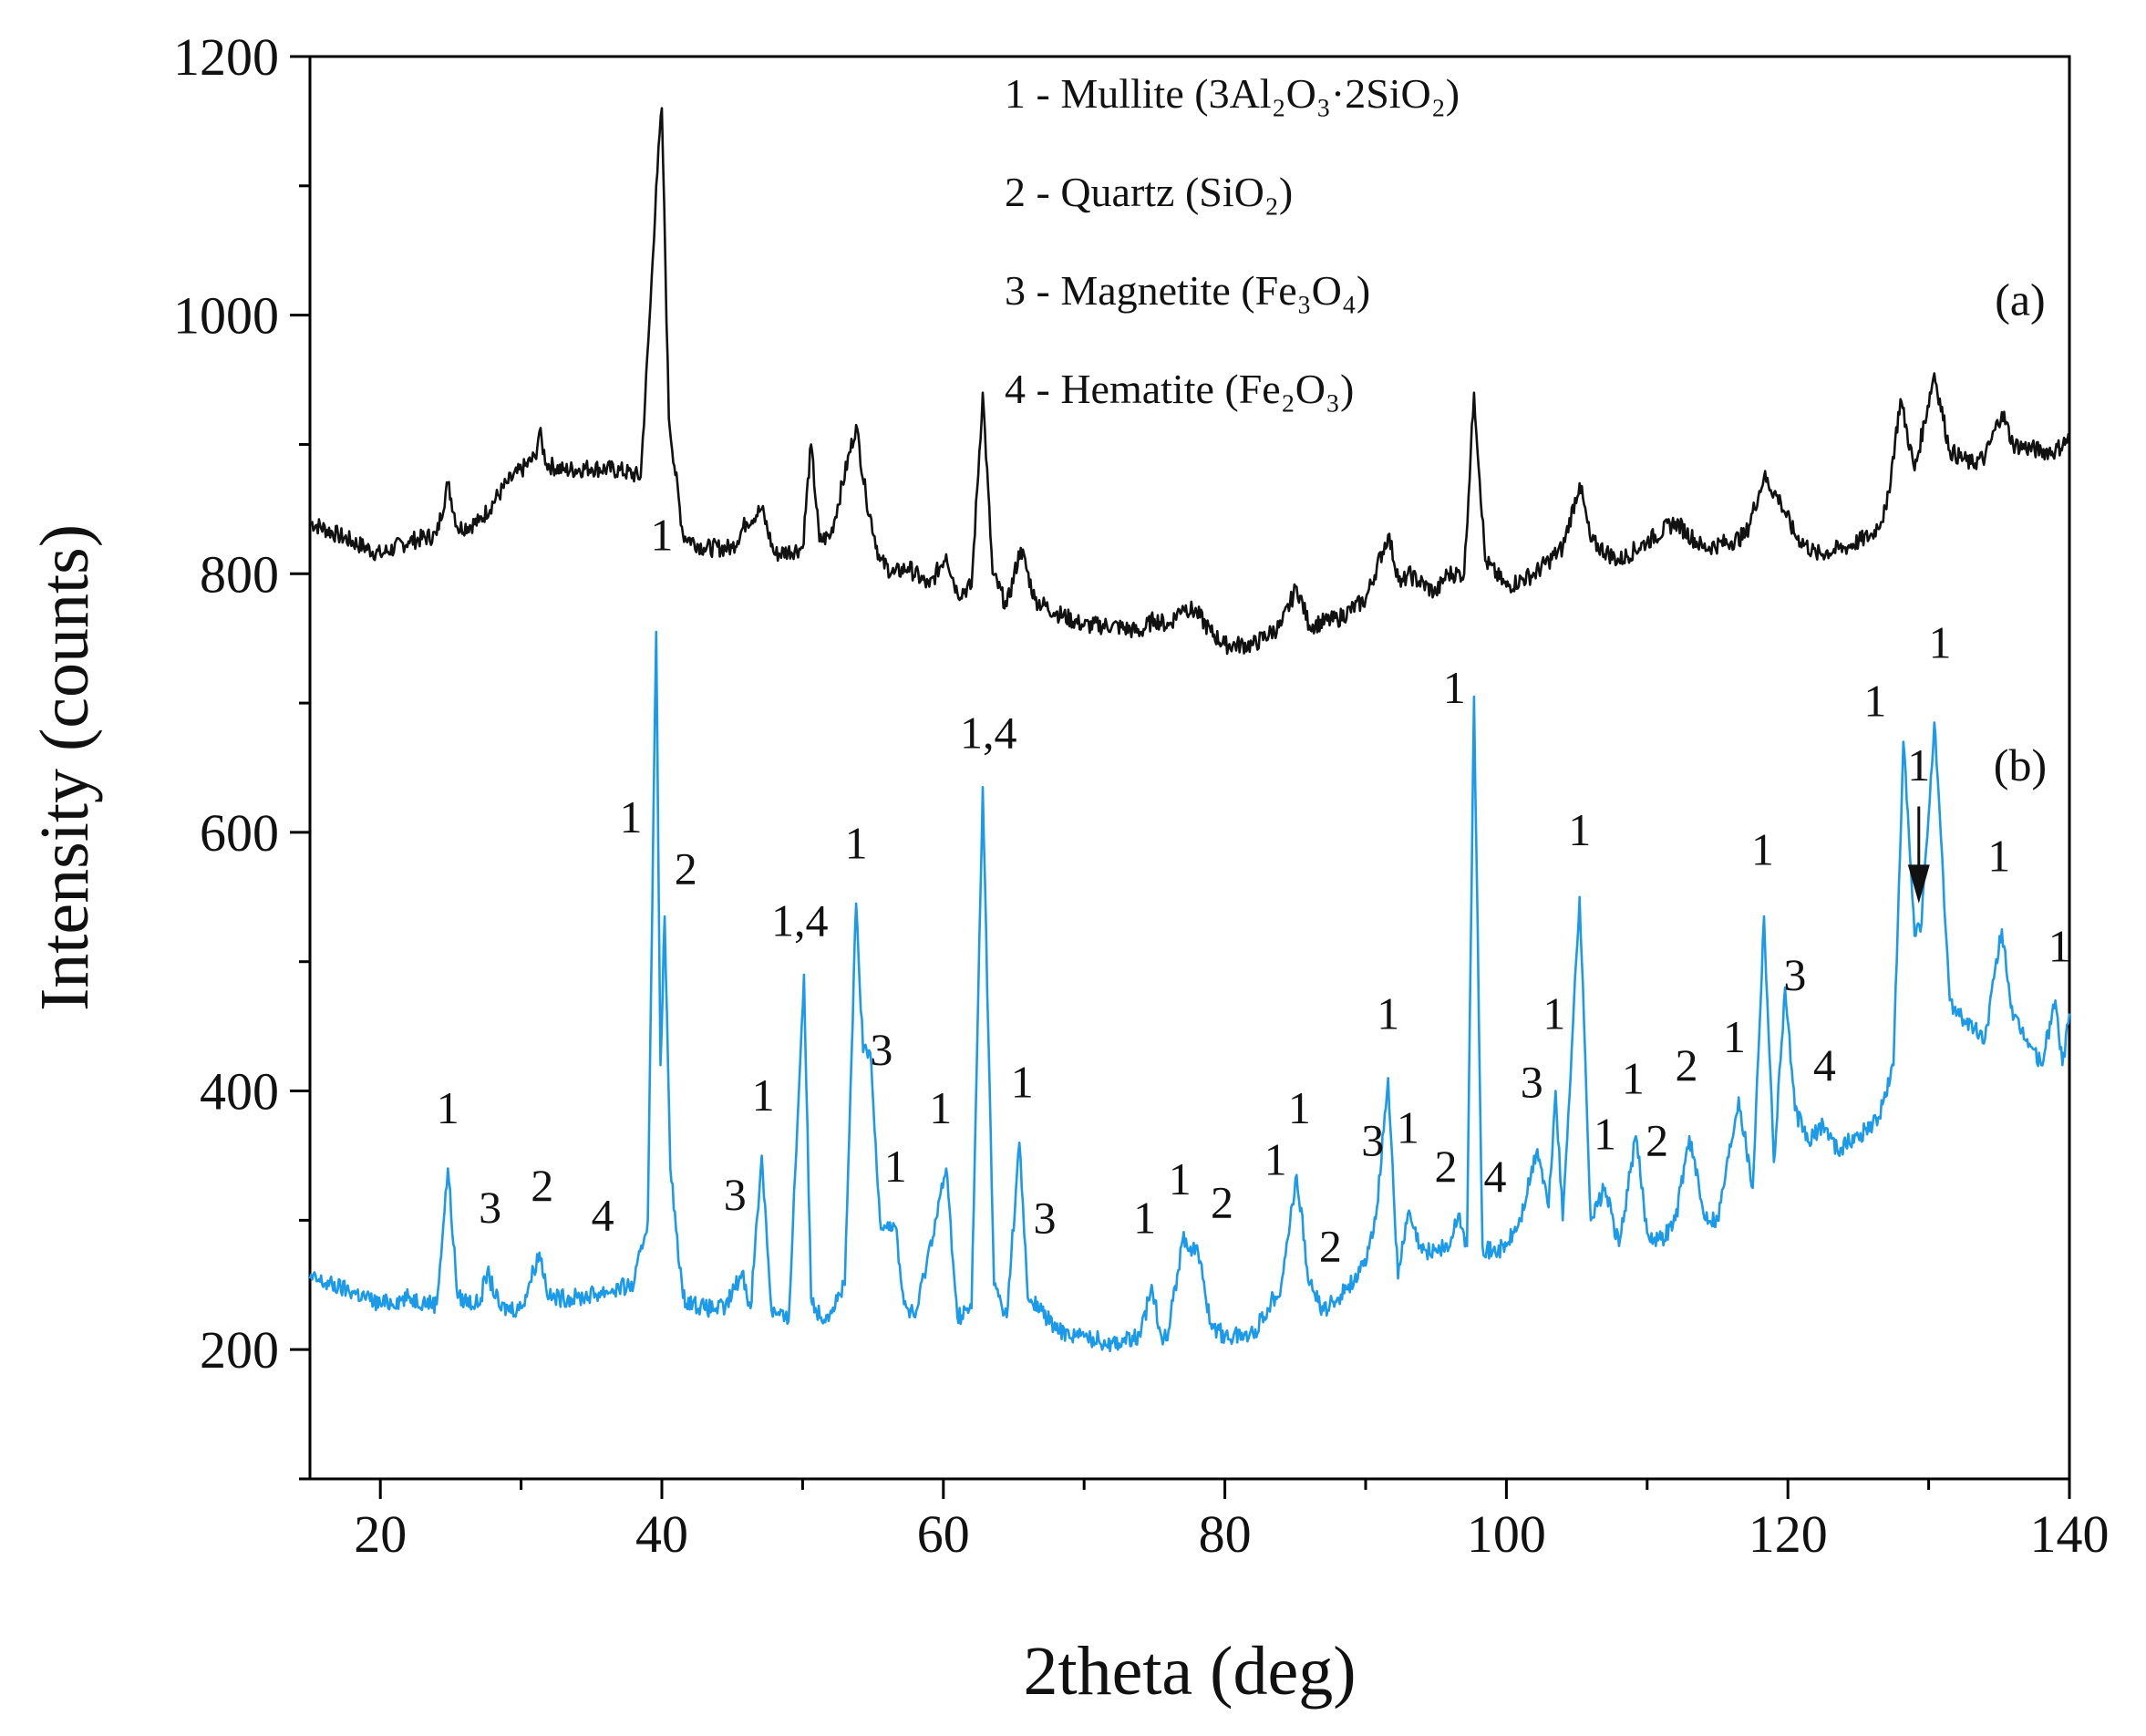 The width and height of the screenshot is (2146, 1736). Describe the element at coordinates (2070, 1534) in the screenshot. I see `x-tick-label: 140` at that location.